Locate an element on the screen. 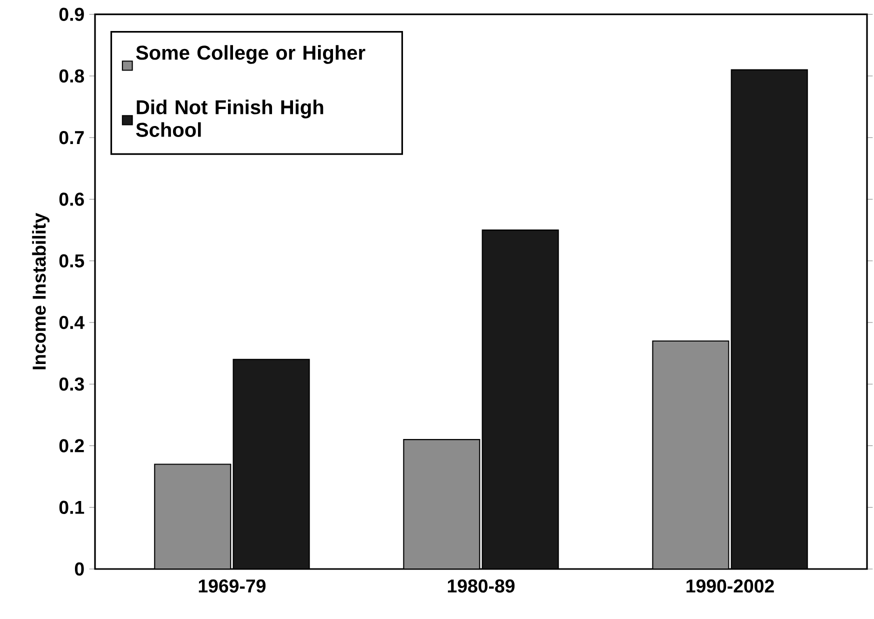 The width and height of the screenshot is (874, 619). y-tick-label: 0.9 is located at coordinates (71, 14).